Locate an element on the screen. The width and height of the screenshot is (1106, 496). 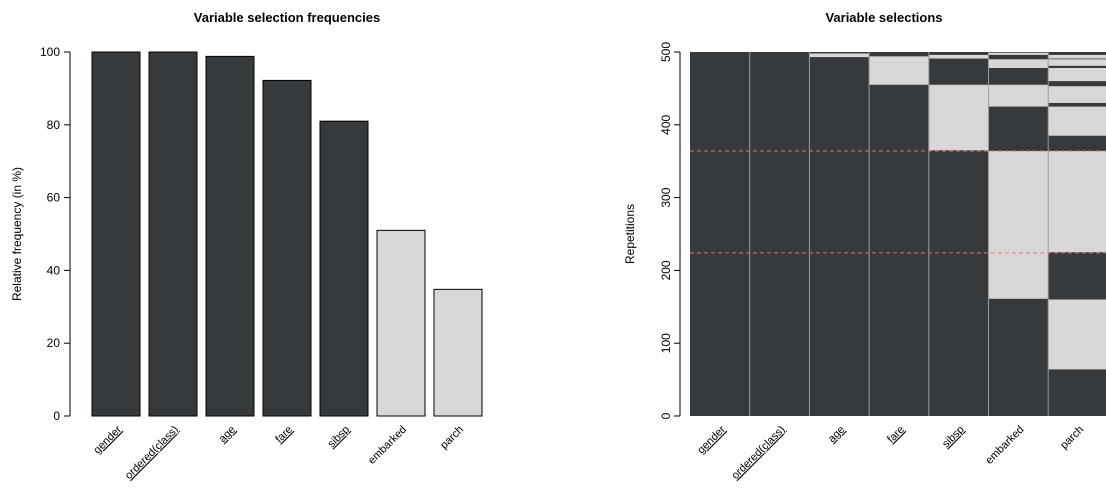
bar-gender is located at coordinates (116, 234).